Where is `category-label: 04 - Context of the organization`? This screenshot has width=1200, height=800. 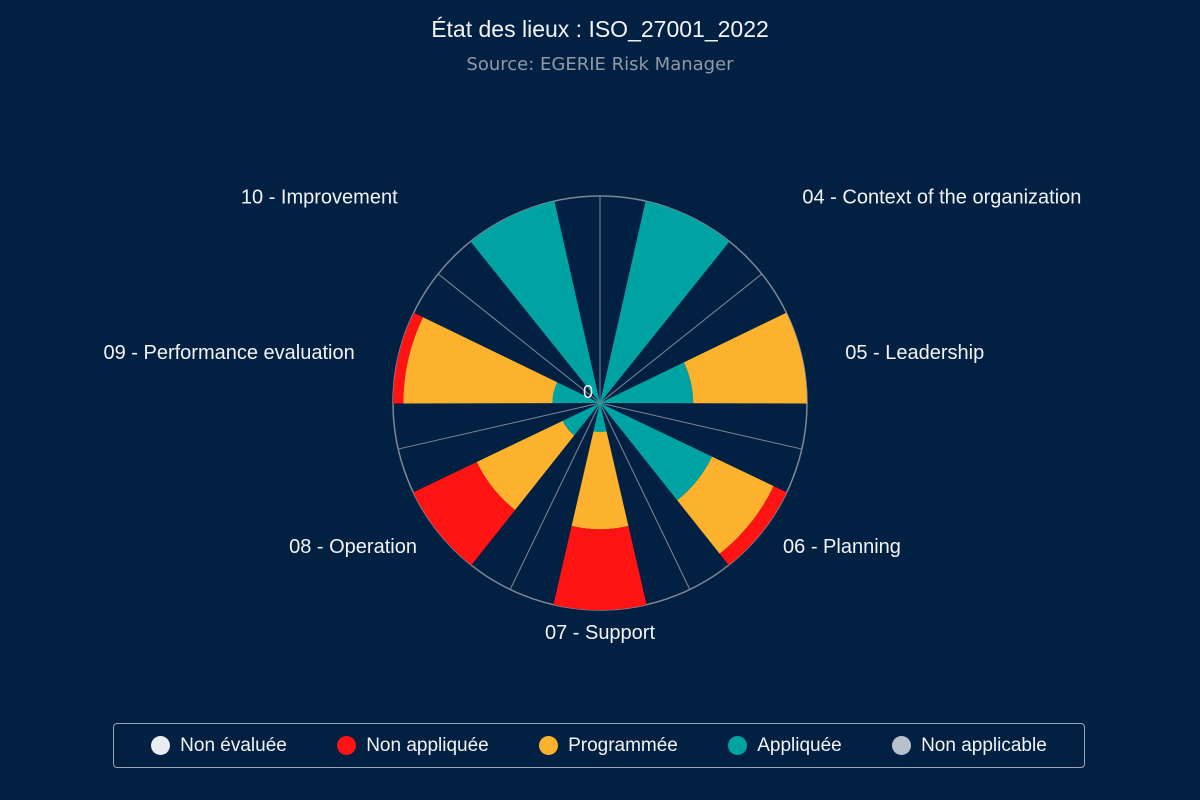 category-label: 04 - Context of the organization is located at coordinates (941, 198).